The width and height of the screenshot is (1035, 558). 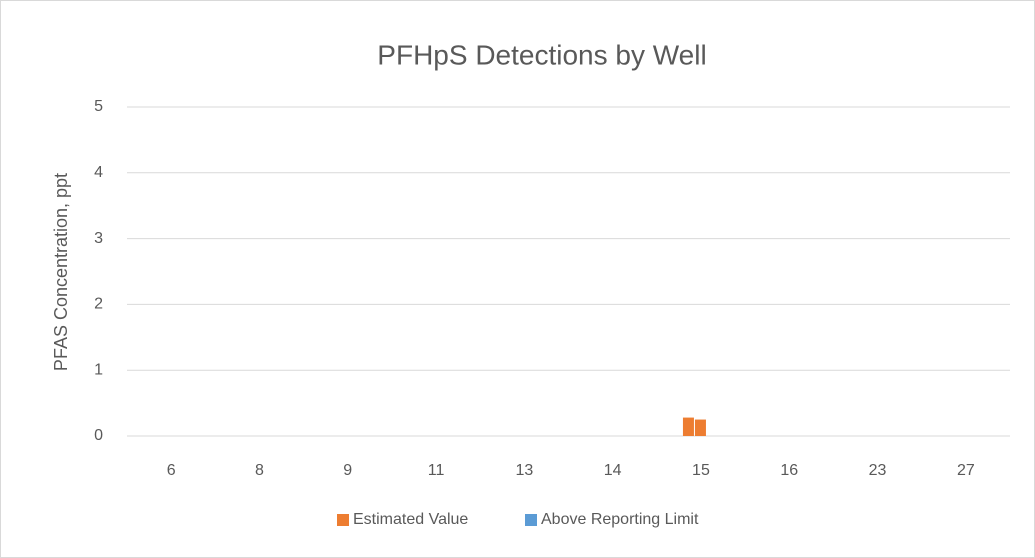 What do you see at coordinates (98, 369) in the screenshot?
I see `y-tick-label: 1` at bounding box center [98, 369].